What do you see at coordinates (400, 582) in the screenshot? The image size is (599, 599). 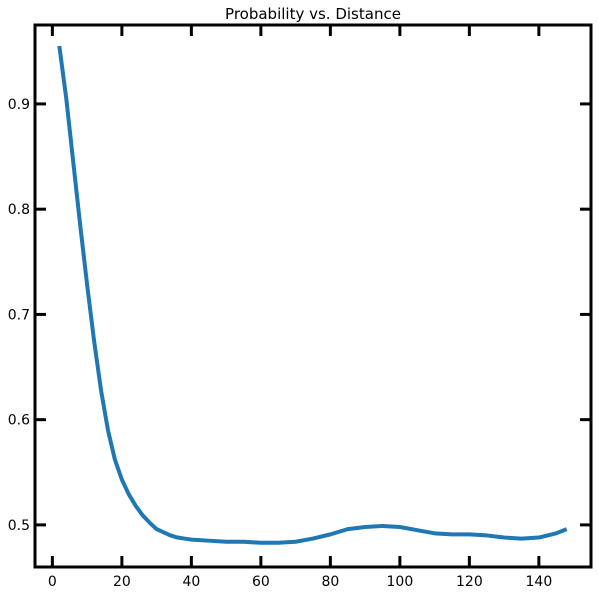 I see `x-tick-label: 100` at bounding box center [400, 582].